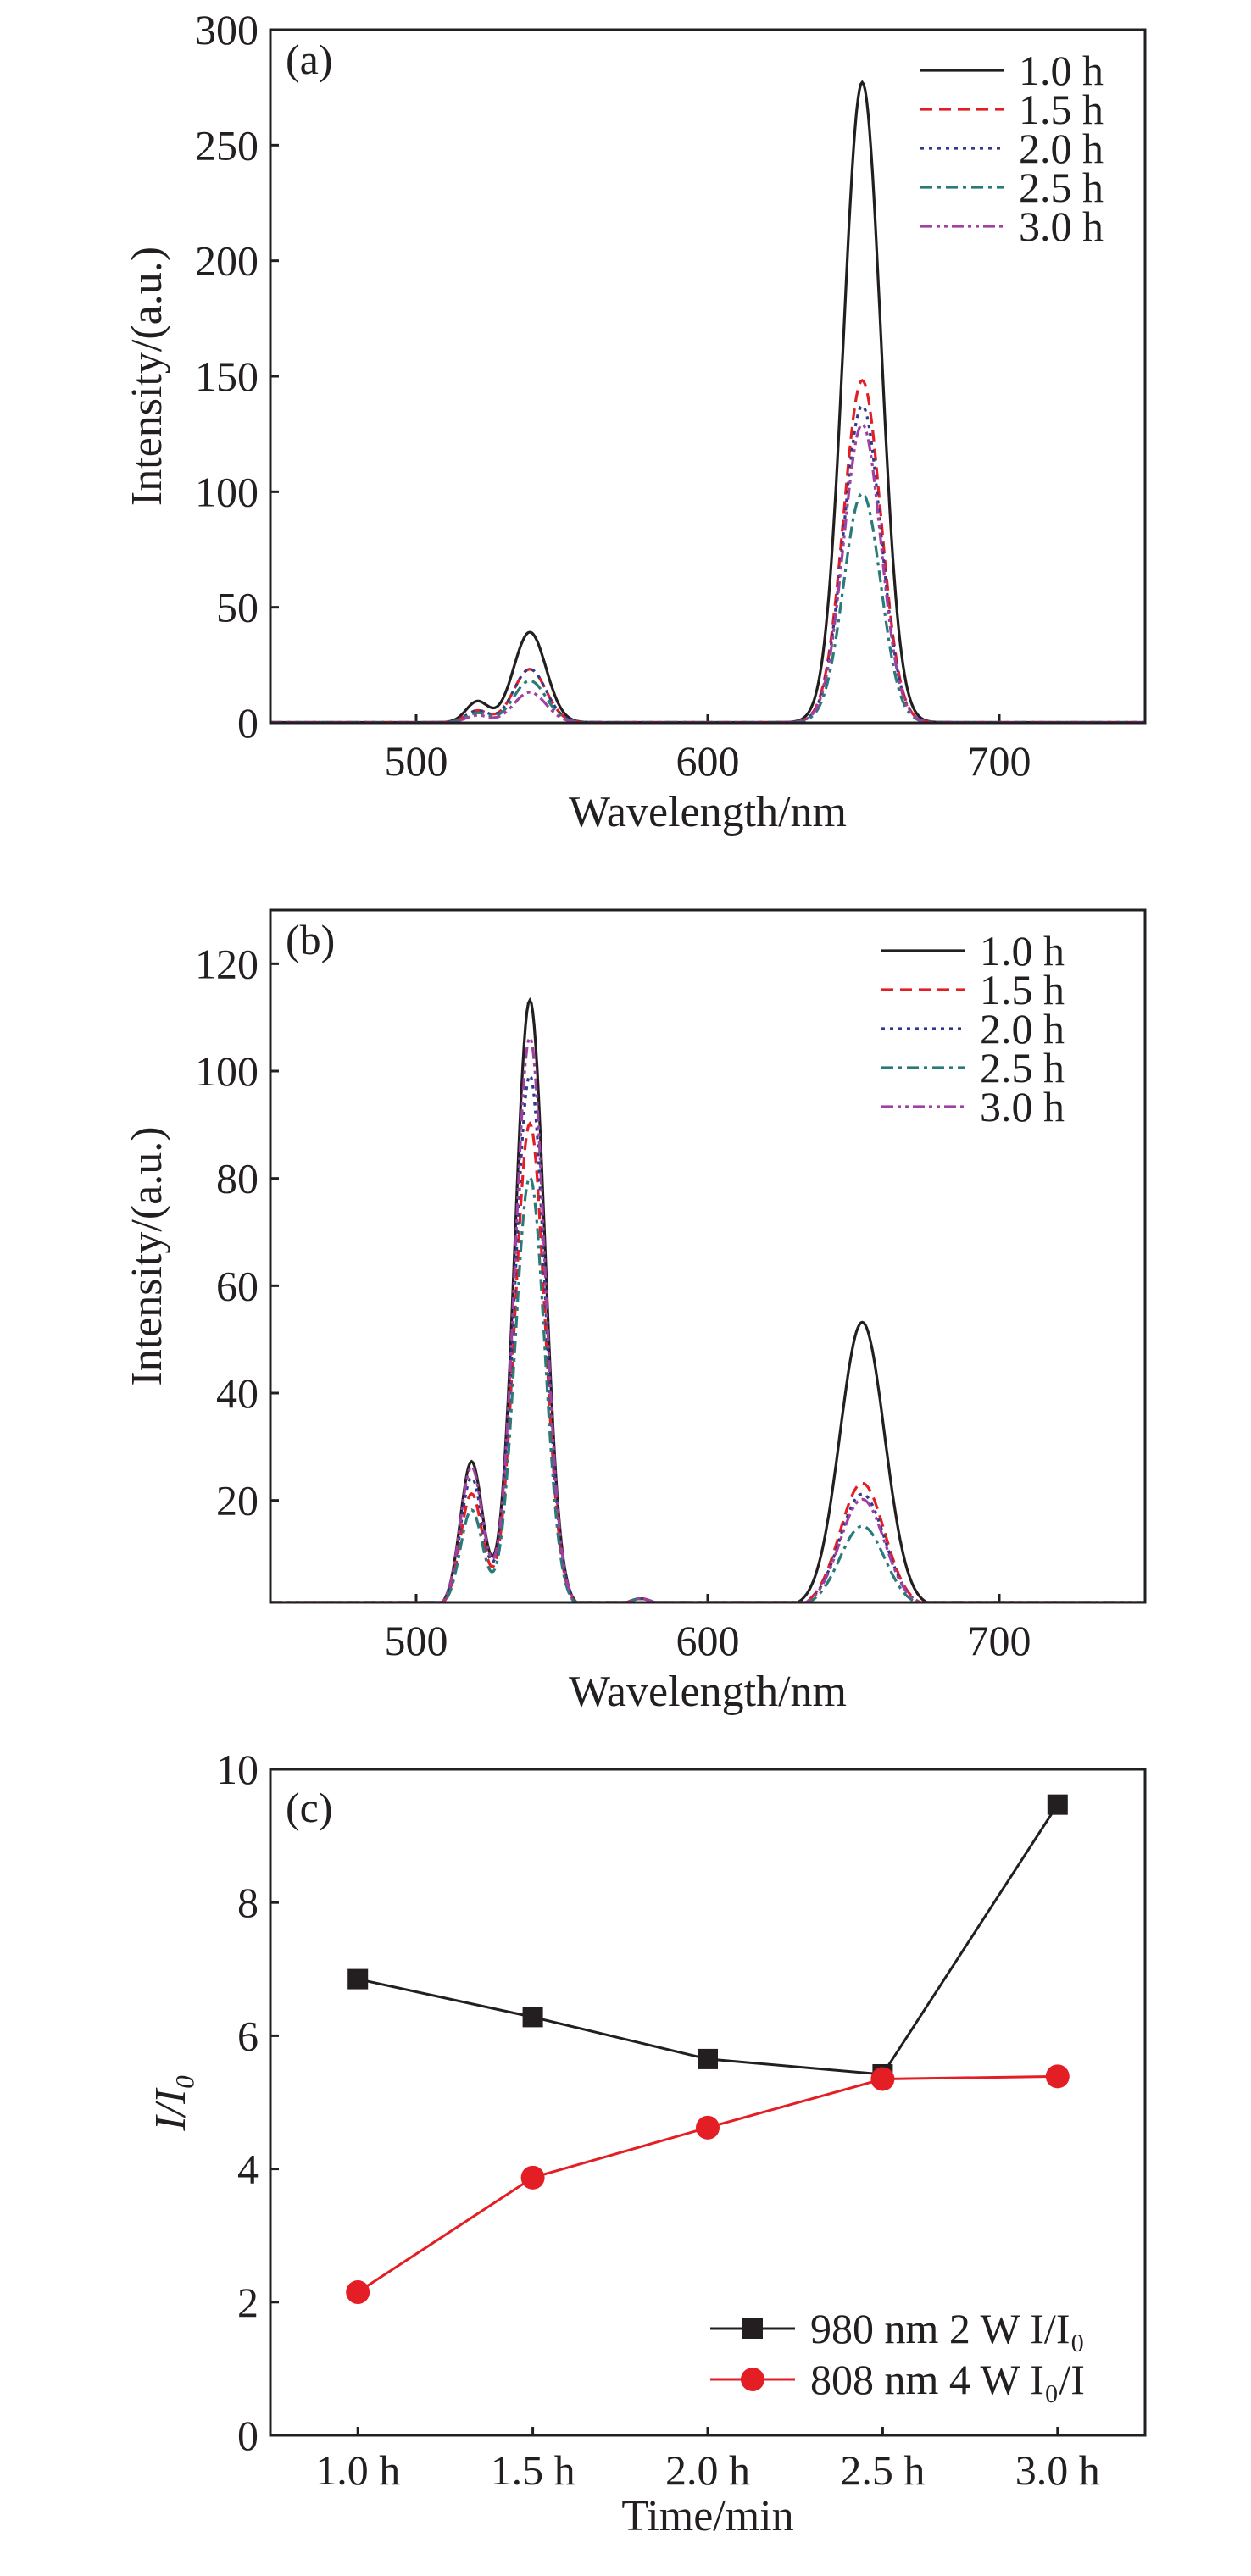  Describe the element at coordinates (248, 2169) in the screenshot. I see `y-tick-label: 4` at that location.